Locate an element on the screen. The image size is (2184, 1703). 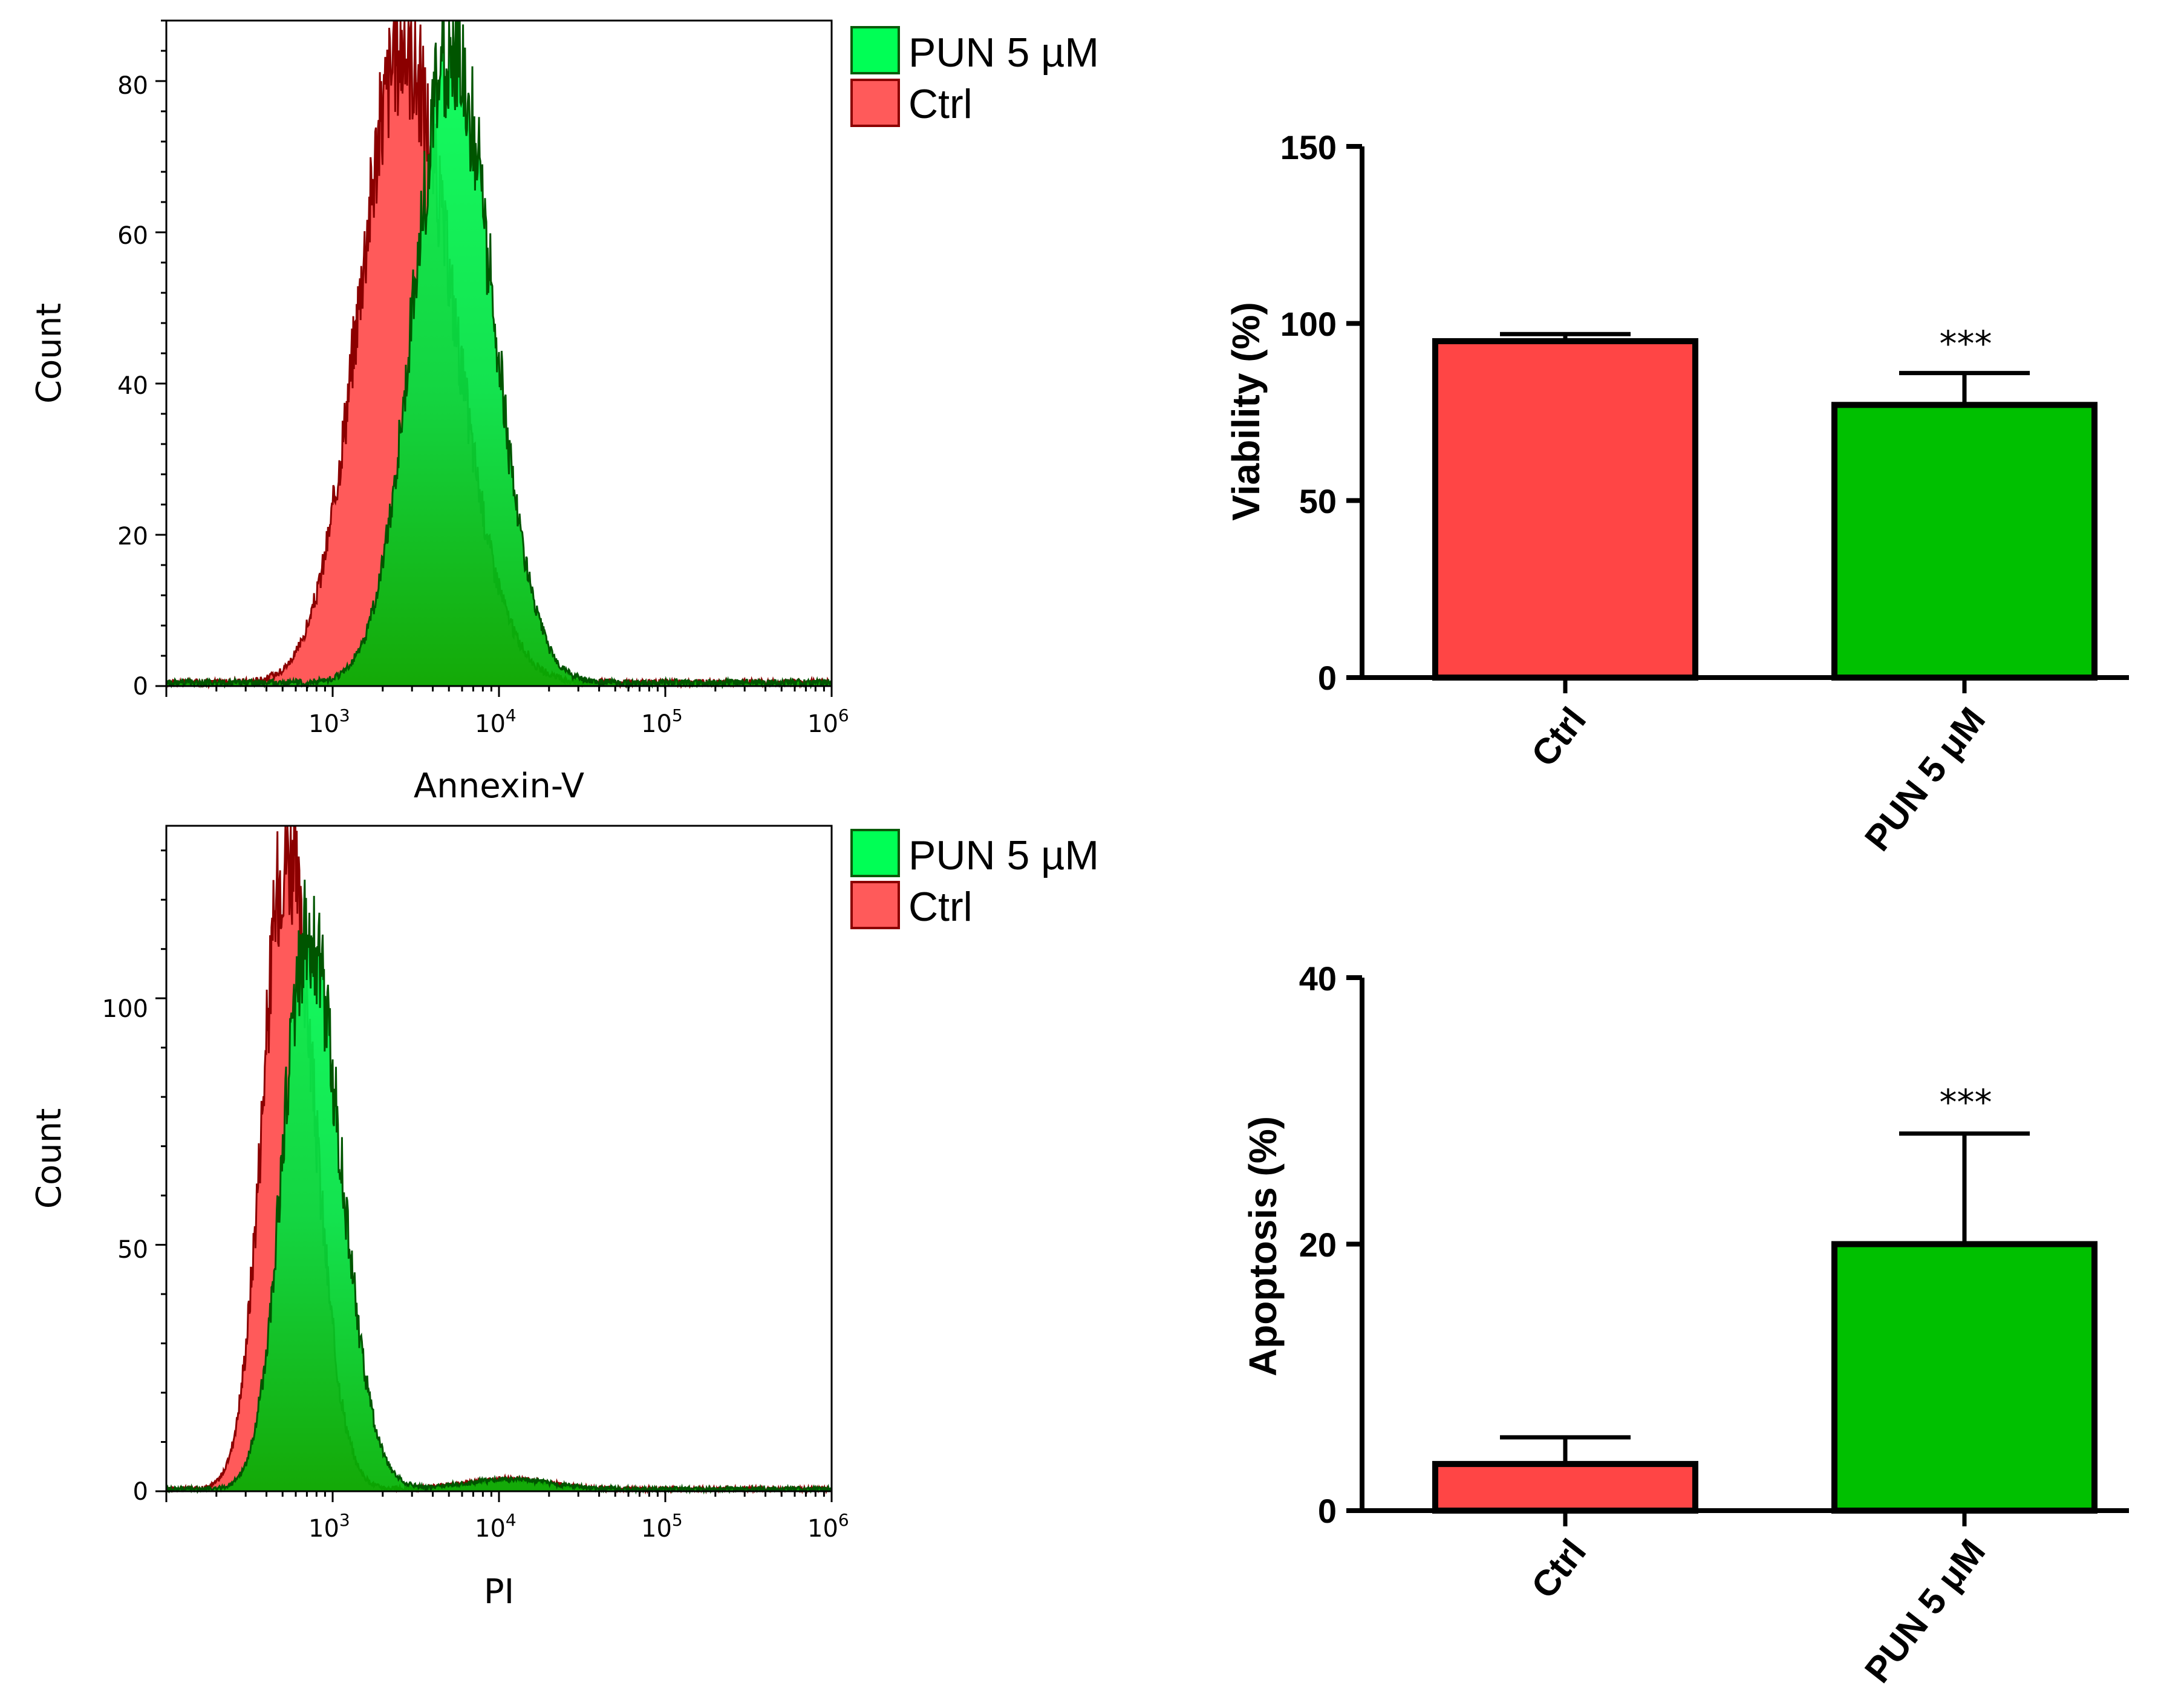
annexin-pun-histogram is located at coordinates (499, 354).